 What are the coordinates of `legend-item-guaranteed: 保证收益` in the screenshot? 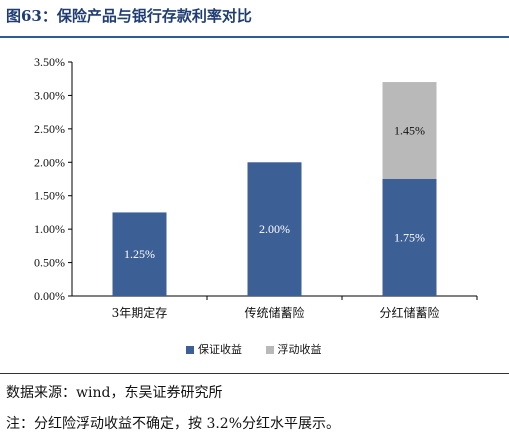 It's located at (214, 349).